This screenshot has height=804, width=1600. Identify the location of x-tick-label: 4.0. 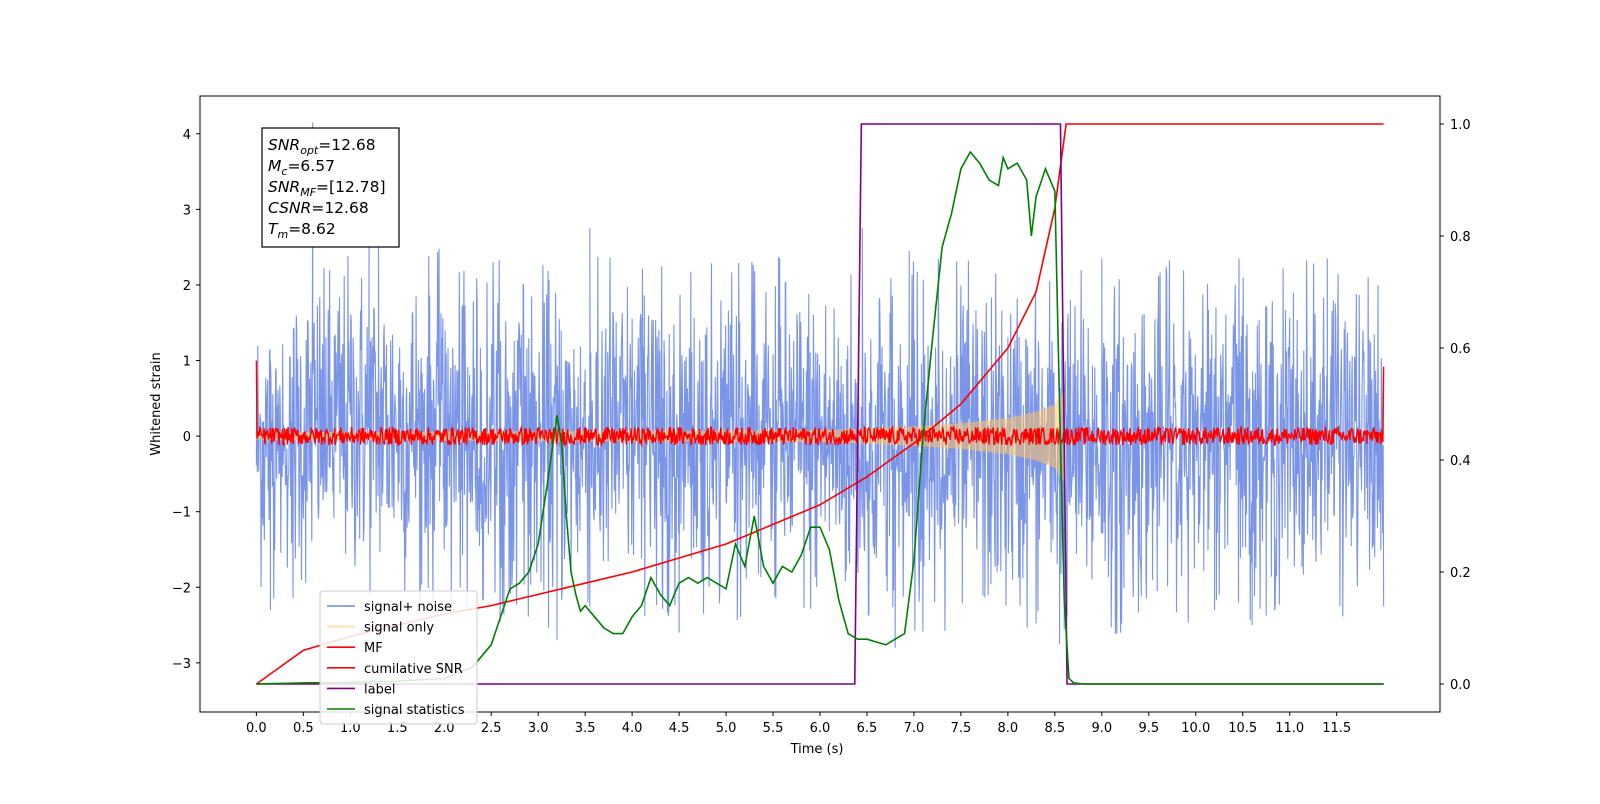
(632, 728).